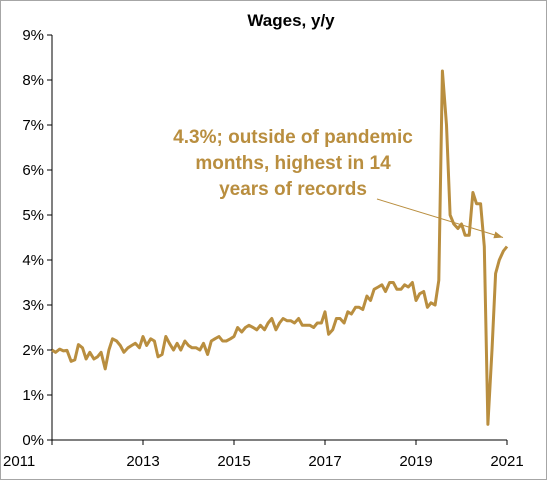 The width and height of the screenshot is (547, 480). Describe the element at coordinates (33, 35) in the screenshot. I see `y-tick-label: 9%` at that location.